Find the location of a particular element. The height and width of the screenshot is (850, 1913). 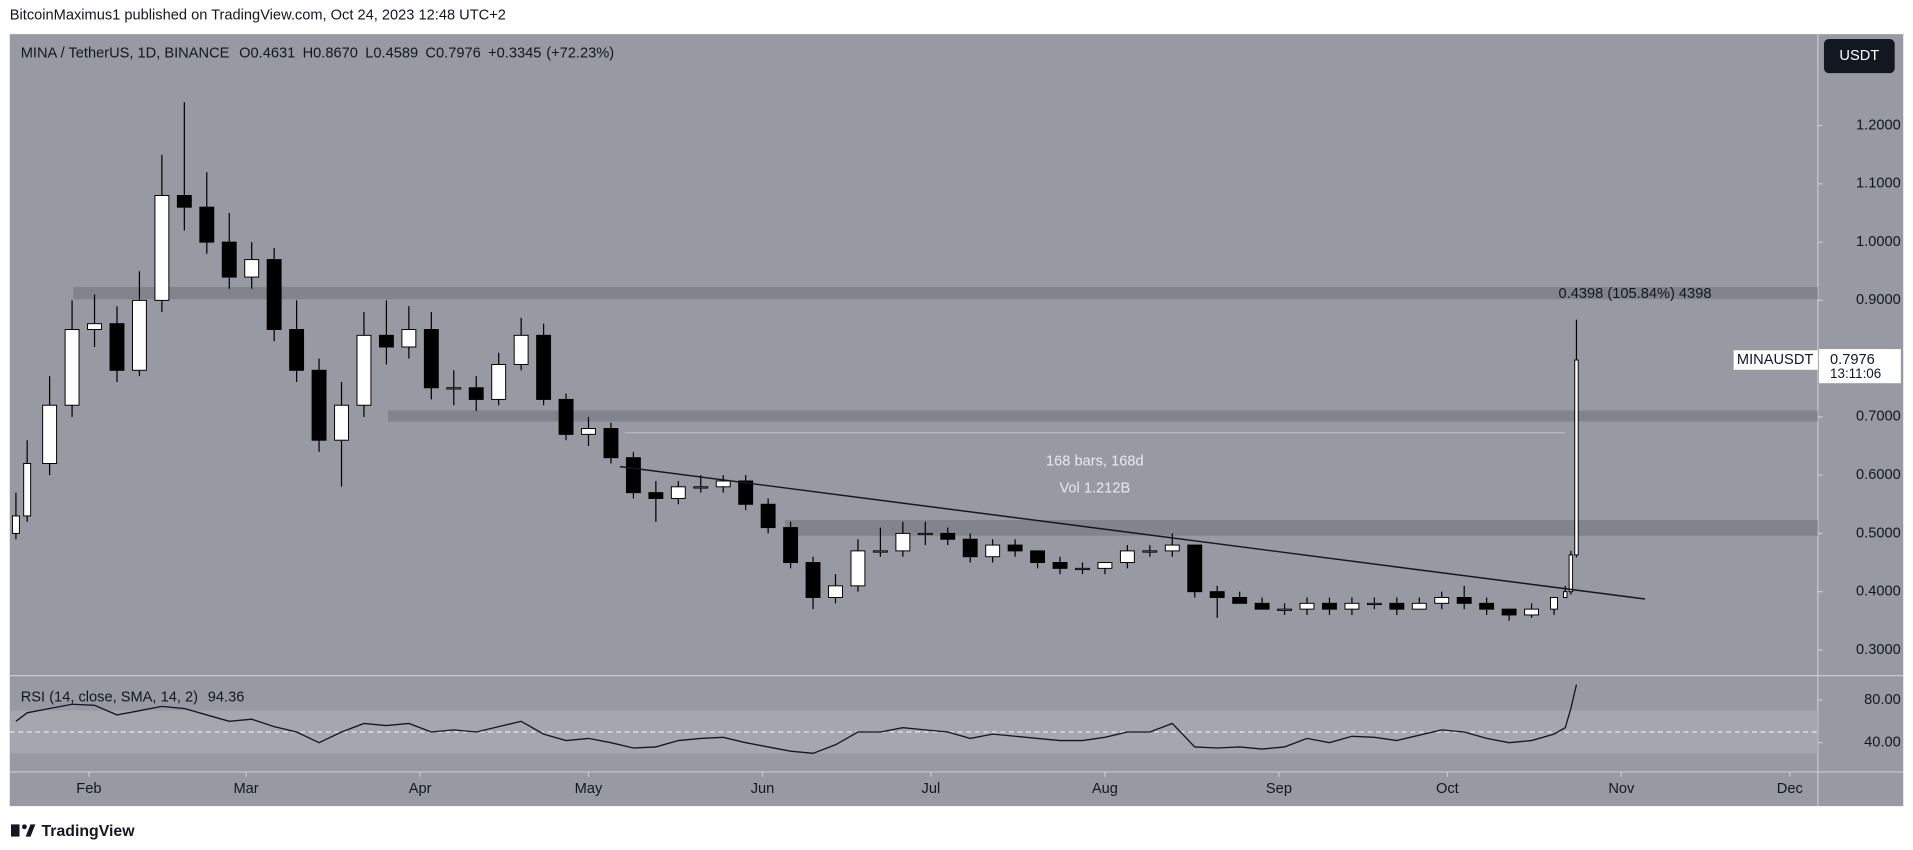

price-tag is located at coordinates (1860, 366).